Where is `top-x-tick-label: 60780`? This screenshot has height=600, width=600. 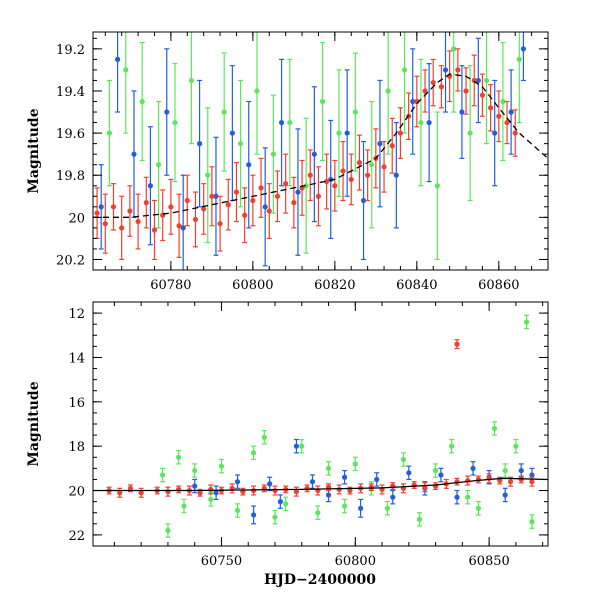
top-x-tick-label: 60780 is located at coordinates (170, 285).